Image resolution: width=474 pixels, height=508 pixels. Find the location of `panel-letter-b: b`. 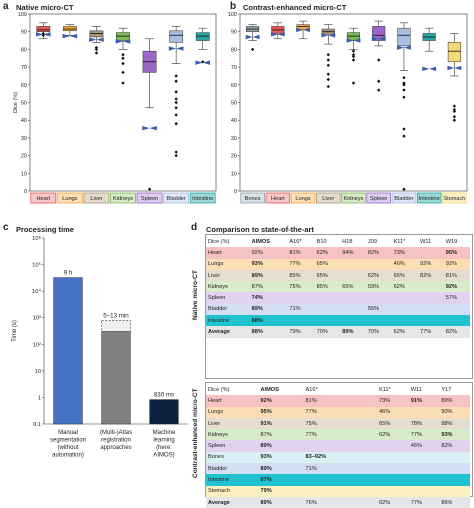

panel-letter-b: b is located at coordinates (233, 6).